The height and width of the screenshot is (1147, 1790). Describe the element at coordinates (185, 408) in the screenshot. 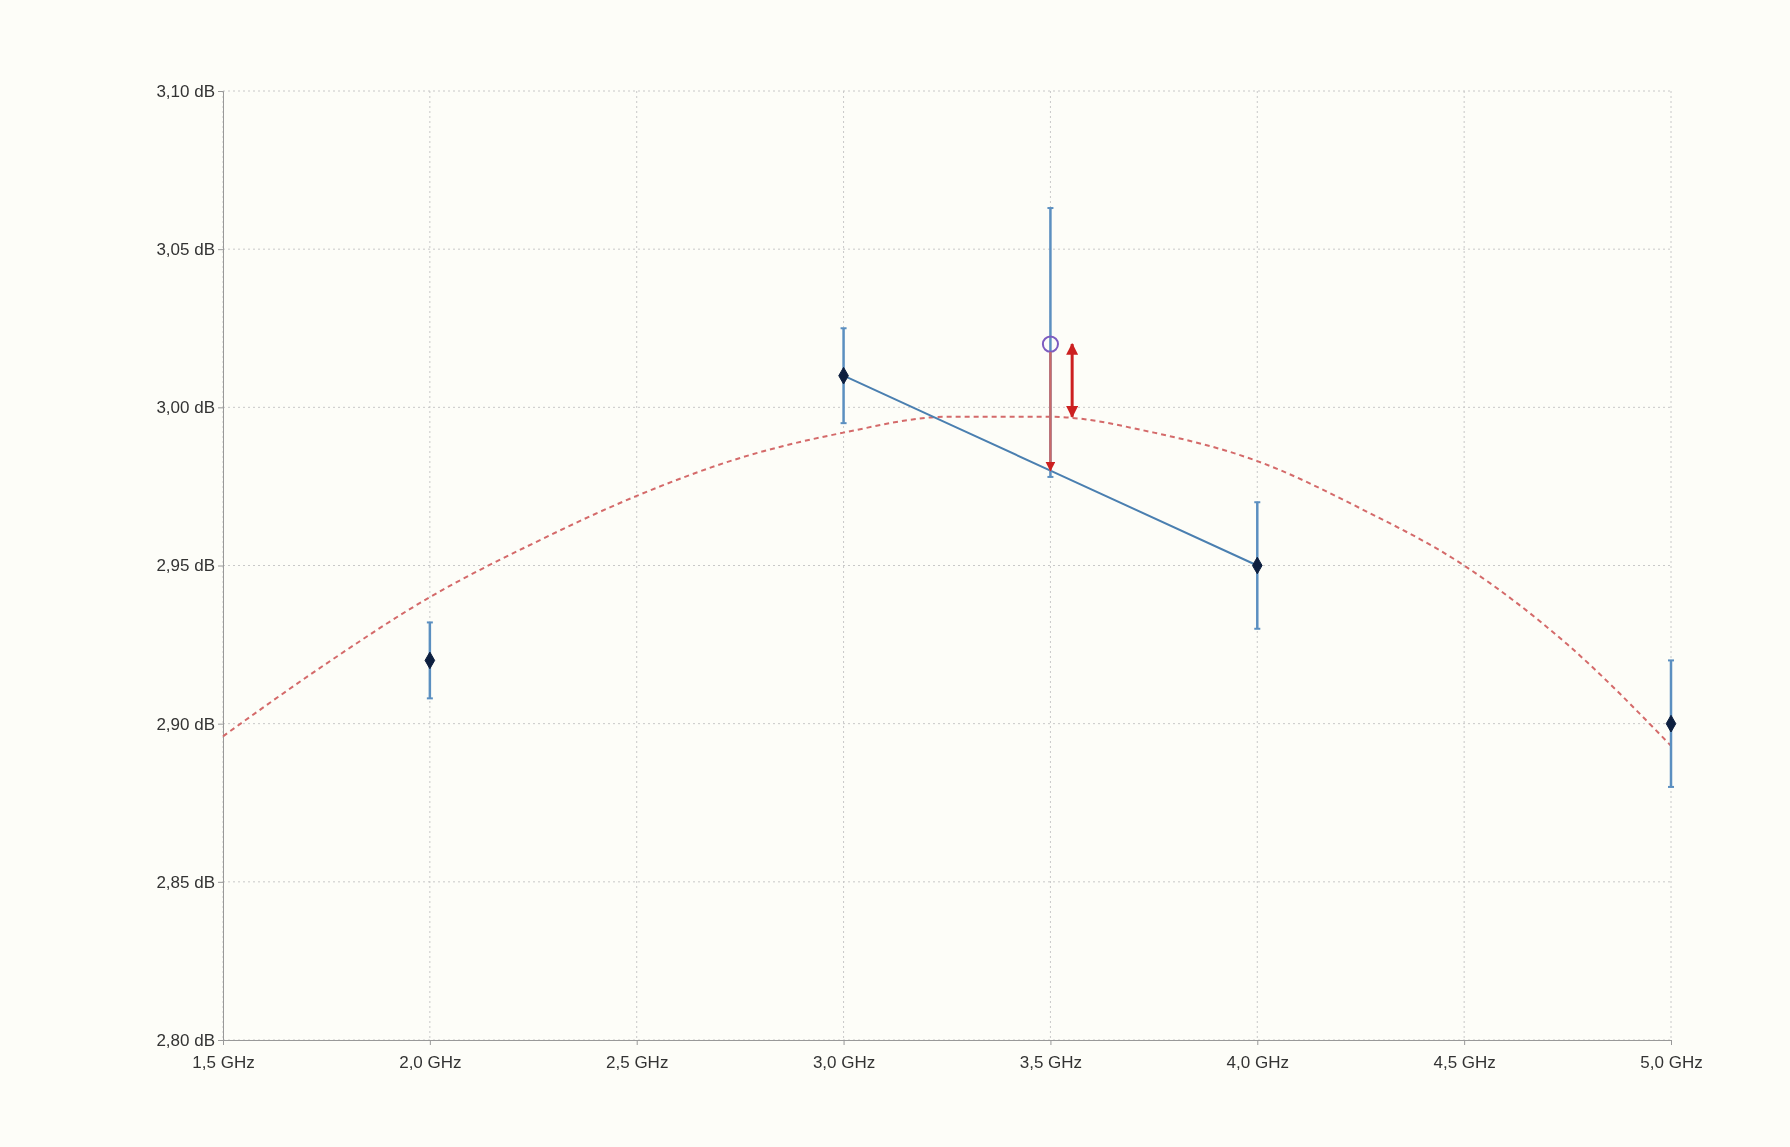

I see `y-tick-label: 3,00 dB` at that location.